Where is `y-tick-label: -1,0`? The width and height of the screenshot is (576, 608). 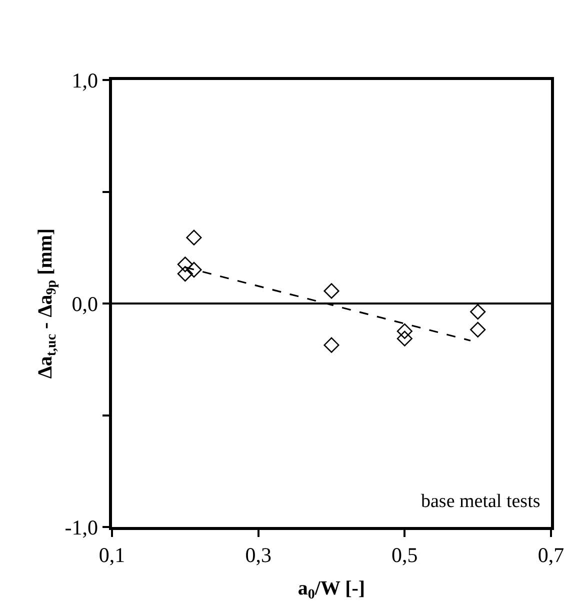 y-tick-label: -1,0 is located at coordinates (81, 527).